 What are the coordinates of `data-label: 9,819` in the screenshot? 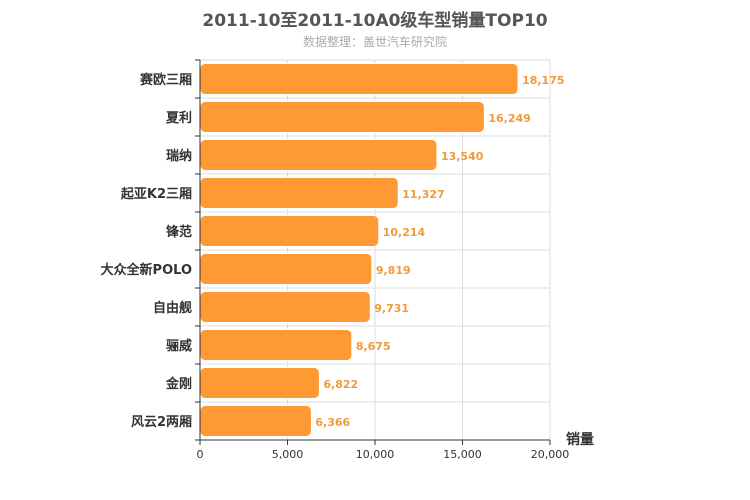 It's located at (393, 270).